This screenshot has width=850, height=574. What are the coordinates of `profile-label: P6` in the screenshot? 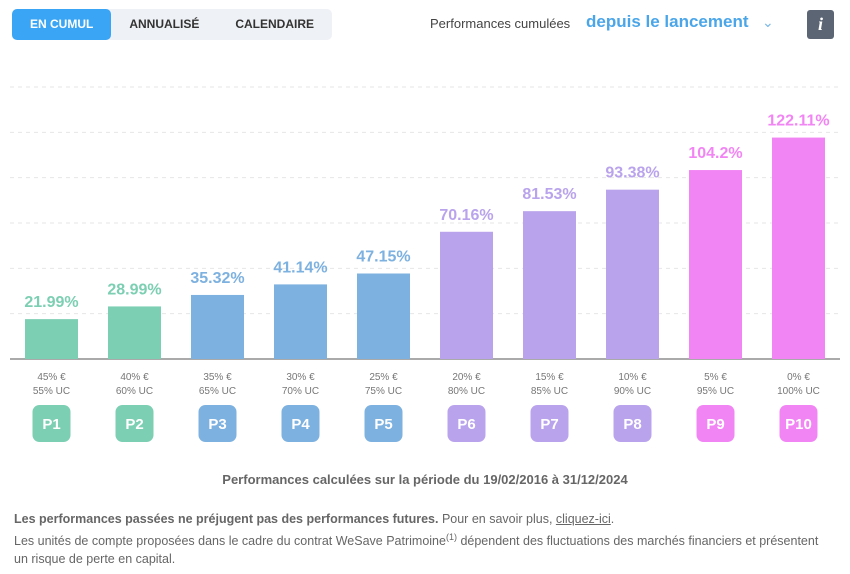 It's located at (466, 424).